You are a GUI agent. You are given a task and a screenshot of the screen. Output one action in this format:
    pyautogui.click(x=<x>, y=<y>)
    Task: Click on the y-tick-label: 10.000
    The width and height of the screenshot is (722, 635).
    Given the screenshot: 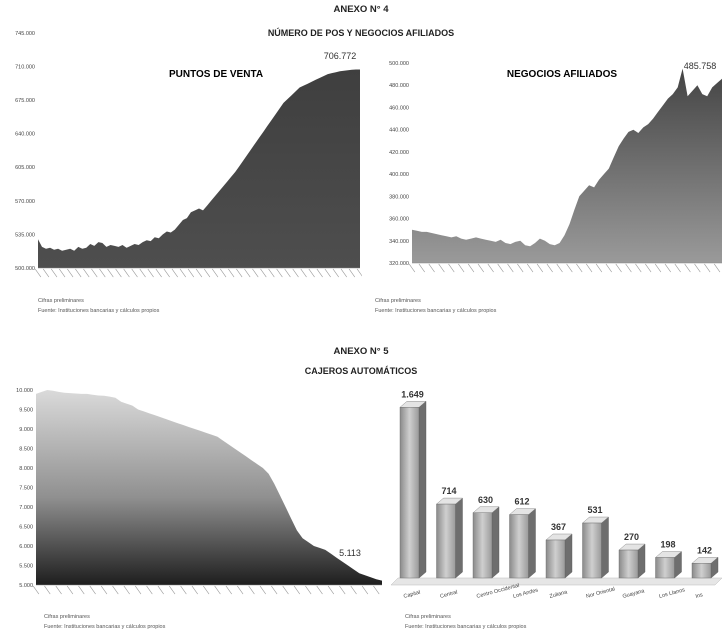 What is the action you would take?
    pyautogui.click(x=24, y=391)
    